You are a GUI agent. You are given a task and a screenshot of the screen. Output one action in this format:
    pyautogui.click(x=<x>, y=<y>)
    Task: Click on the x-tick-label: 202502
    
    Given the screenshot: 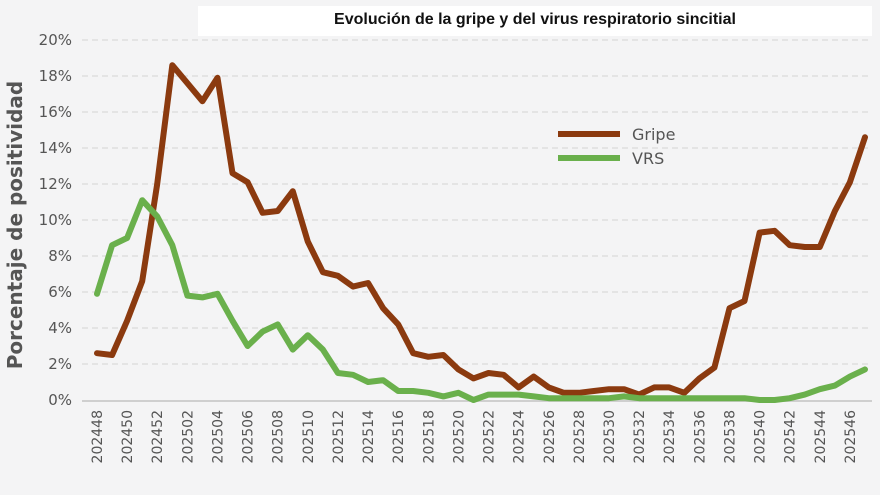 What is the action you would take?
    pyautogui.click(x=188, y=436)
    